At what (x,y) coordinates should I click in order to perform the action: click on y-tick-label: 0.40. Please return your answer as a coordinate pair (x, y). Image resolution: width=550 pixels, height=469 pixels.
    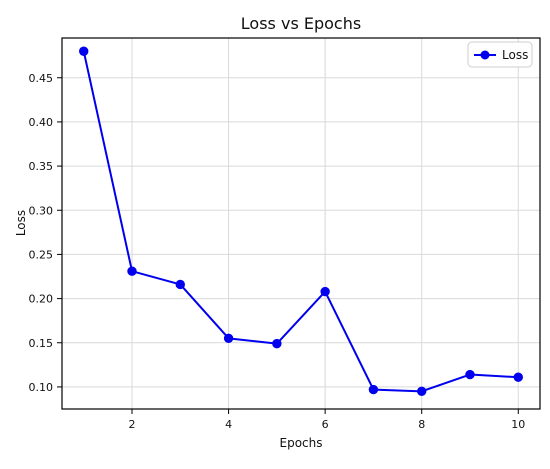
    Looking at the image, I should click on (41, 122).